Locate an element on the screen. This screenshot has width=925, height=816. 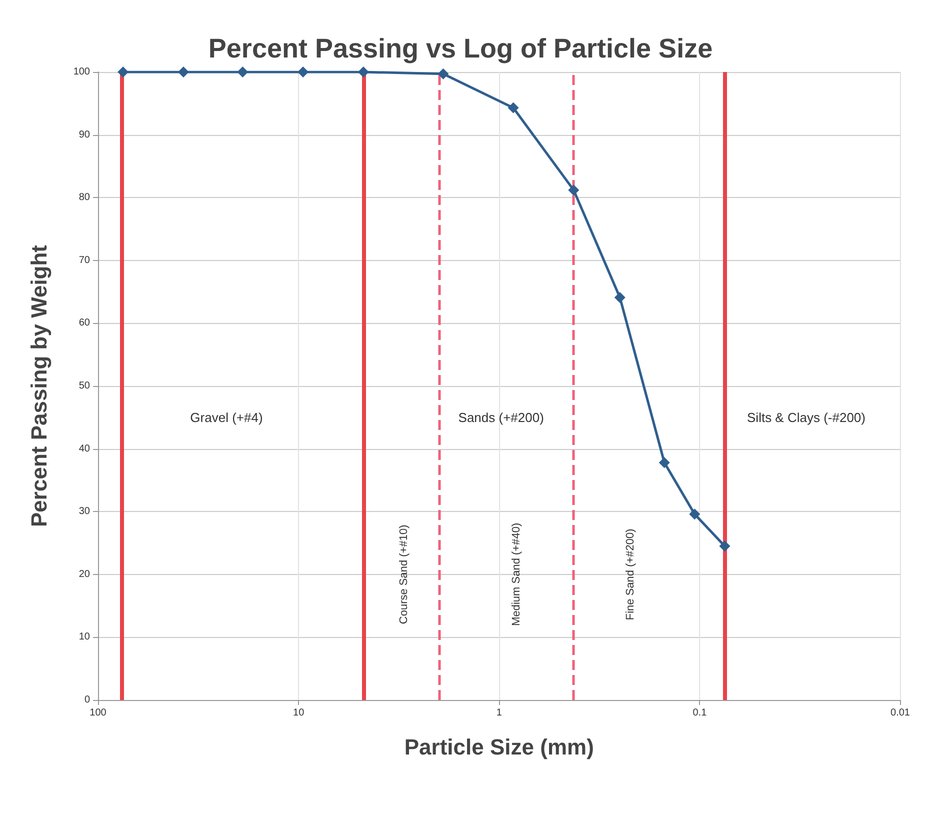
annotation: Sands (+#200) is located at coordinates (501, 417).